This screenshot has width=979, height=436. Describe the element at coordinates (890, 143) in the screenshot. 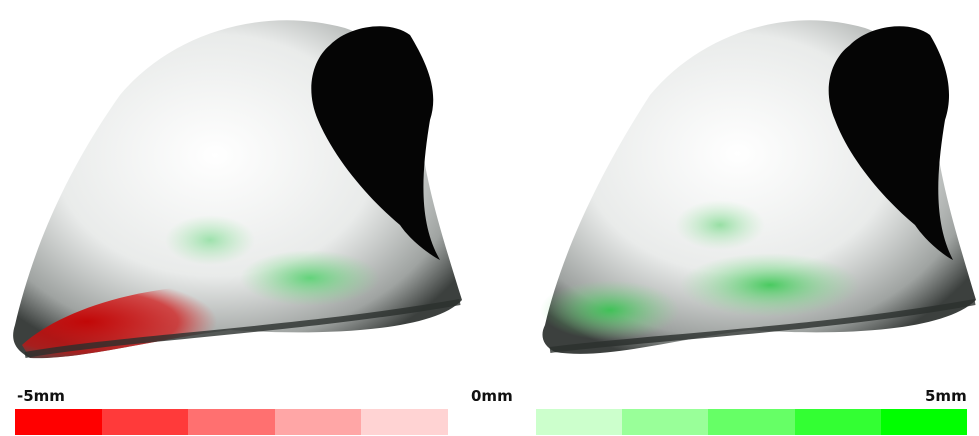

I see `right-black-region` at that location.